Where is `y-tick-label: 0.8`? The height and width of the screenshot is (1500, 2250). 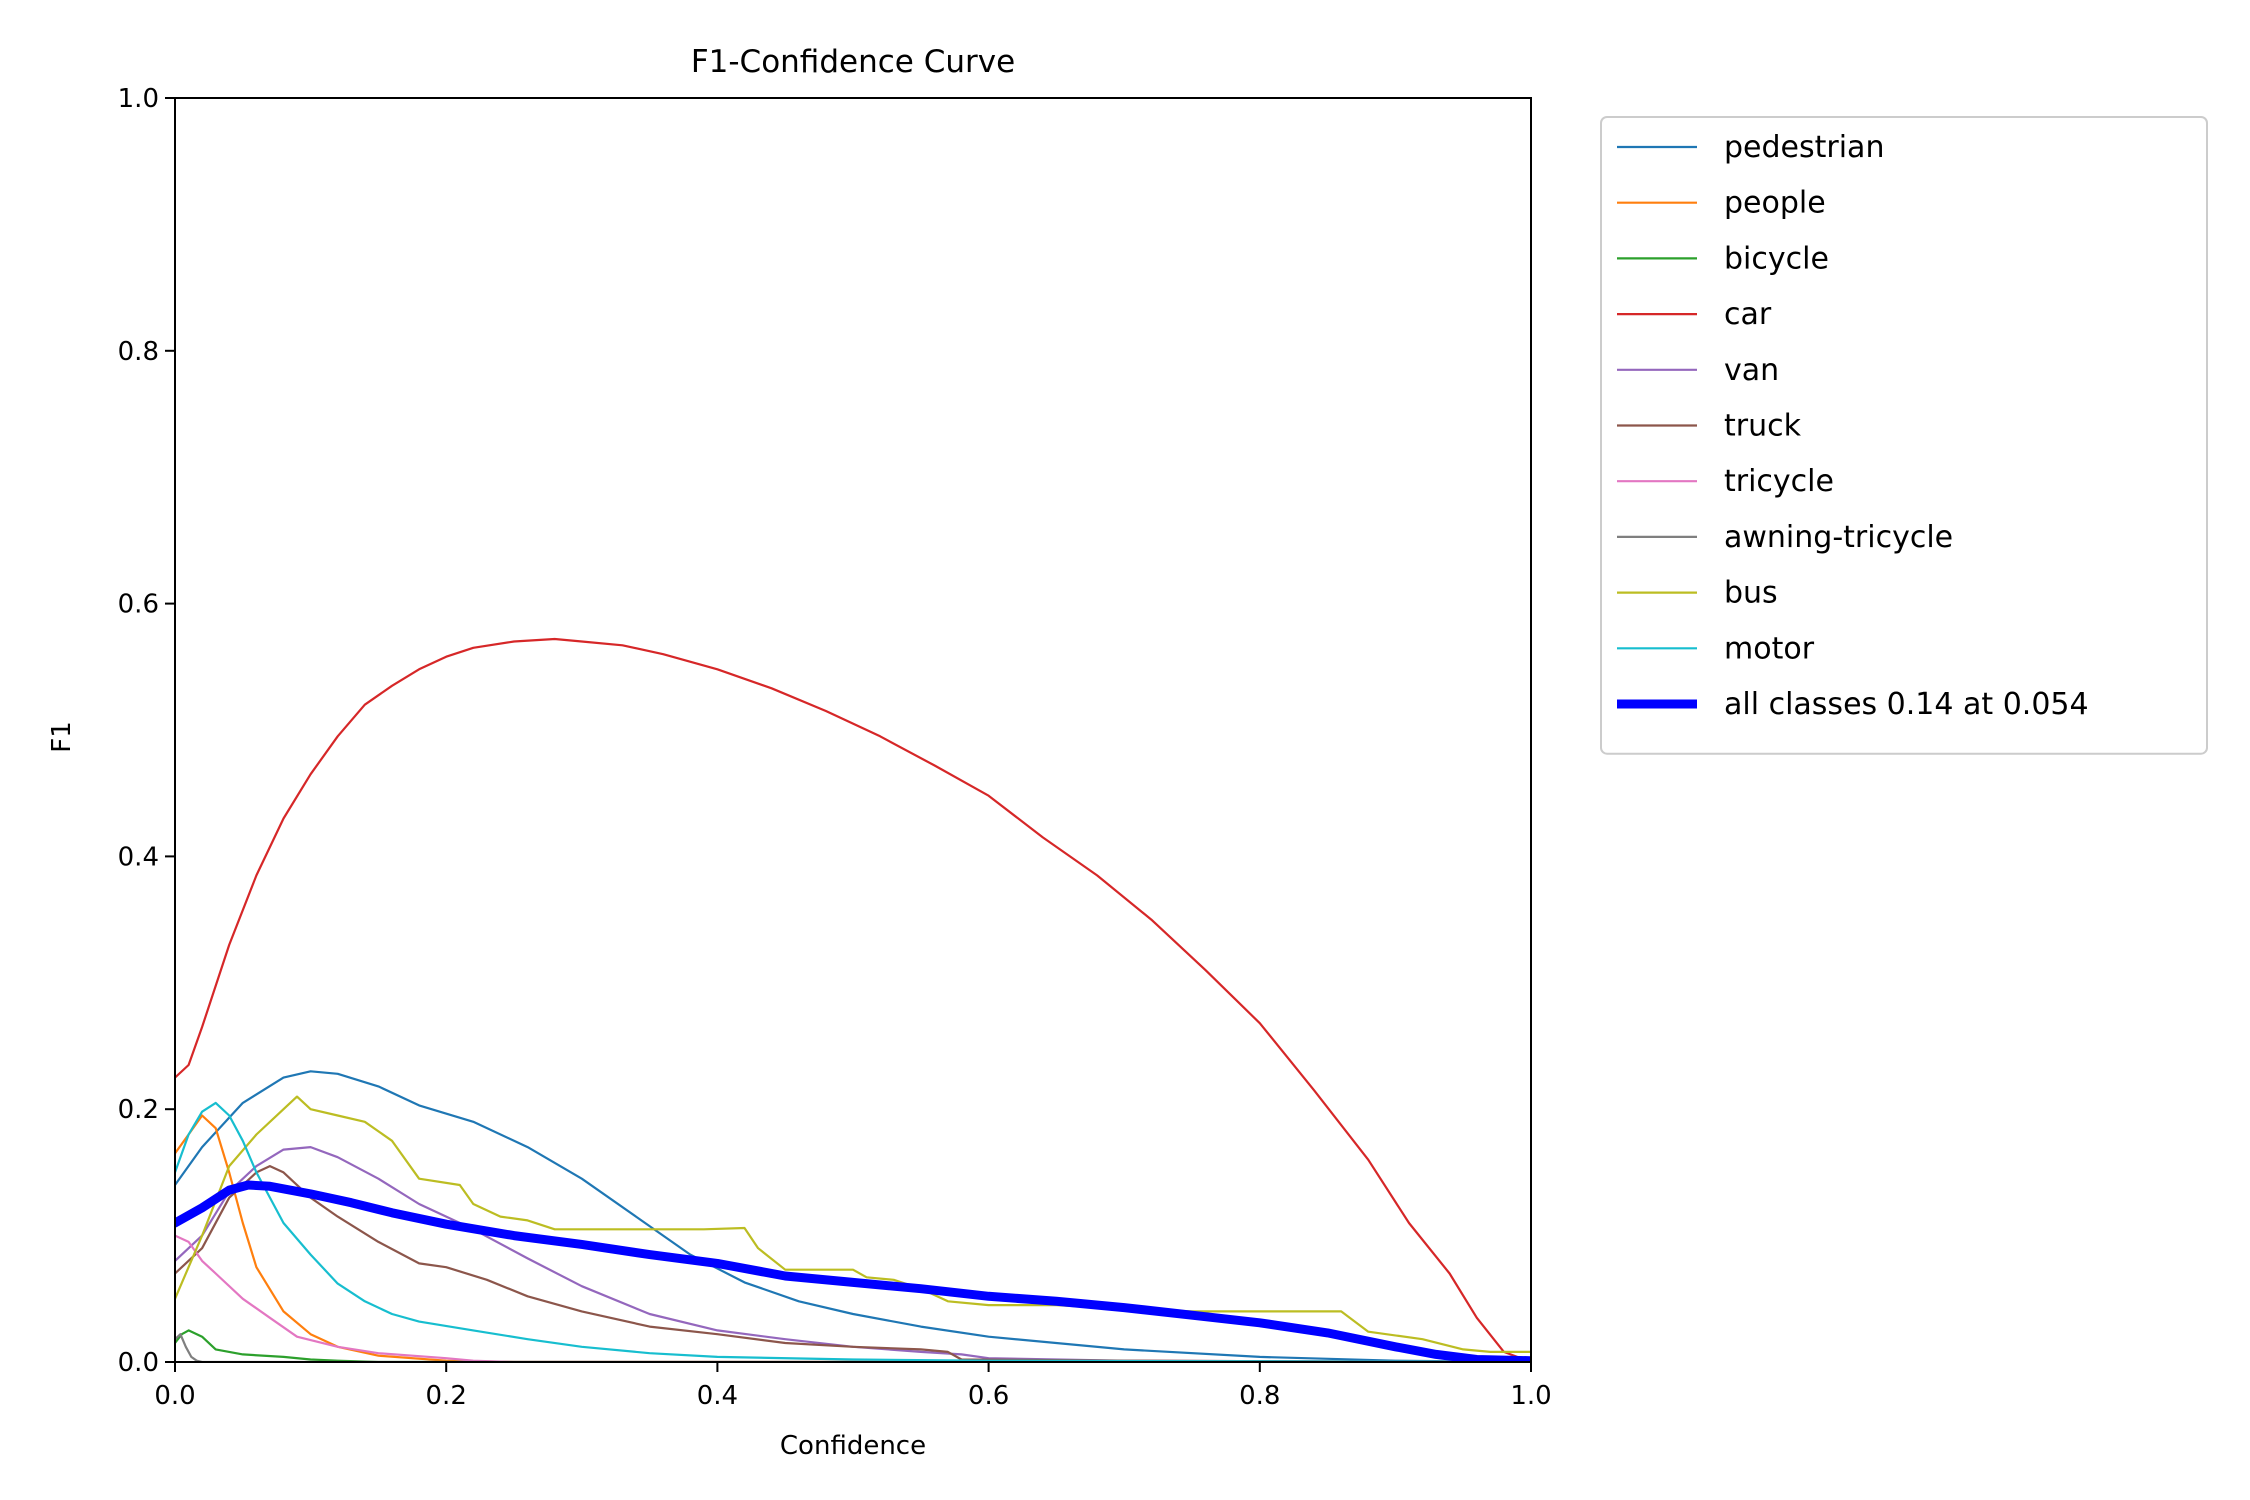 y-tick-label: 0.8 is located at coordinates (138, 352).